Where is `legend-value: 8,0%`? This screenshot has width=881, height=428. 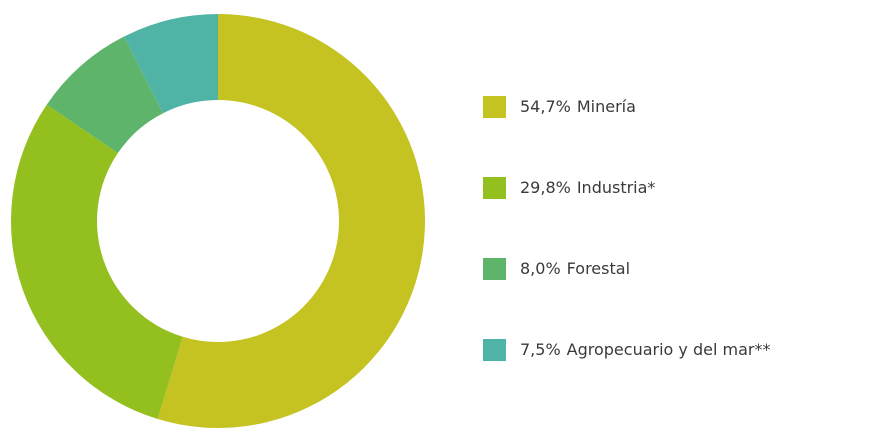
legend-value: 8,0% is located at coordinates (540, 268).